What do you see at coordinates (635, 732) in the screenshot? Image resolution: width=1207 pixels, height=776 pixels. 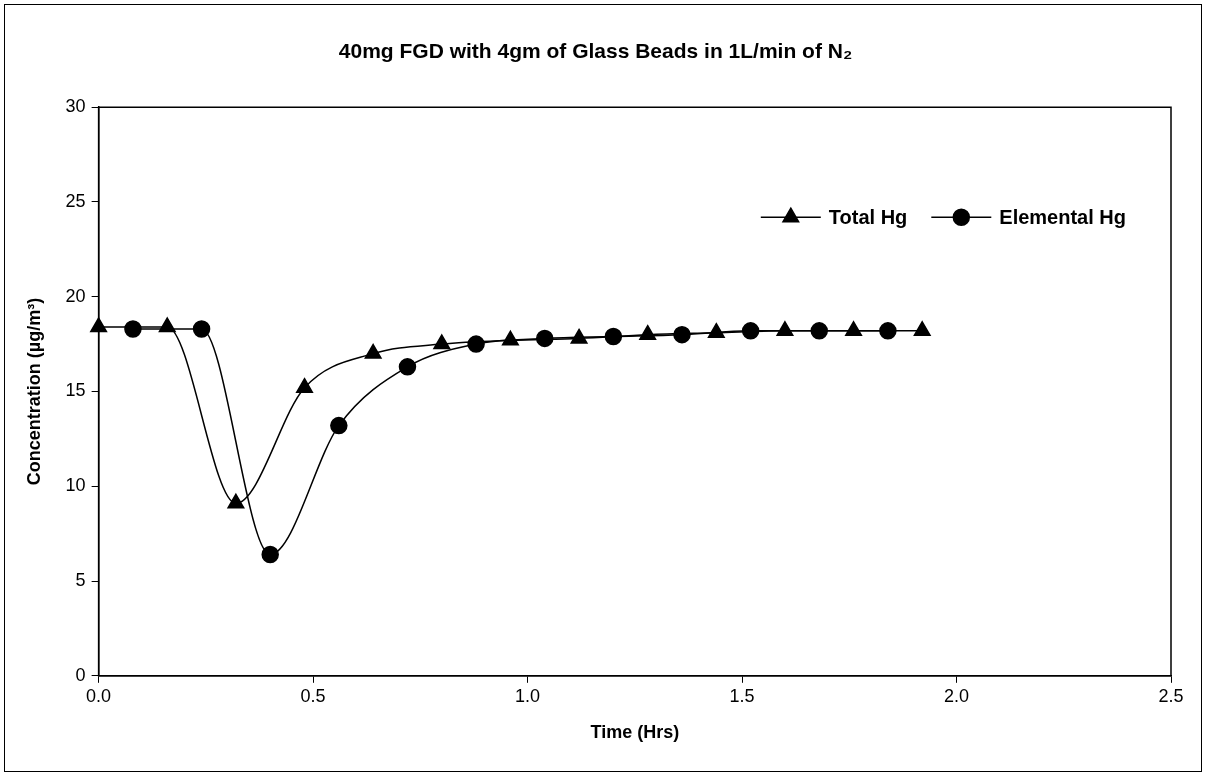 I see `x-axis-title: Time (Hrs)` at bounding box center [635, 732].